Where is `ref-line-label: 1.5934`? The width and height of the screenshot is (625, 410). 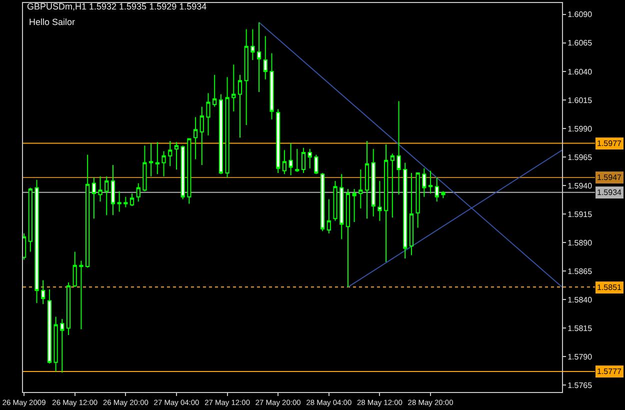 ref-line-label: 1.5934 is located at coordinates (609, 192).